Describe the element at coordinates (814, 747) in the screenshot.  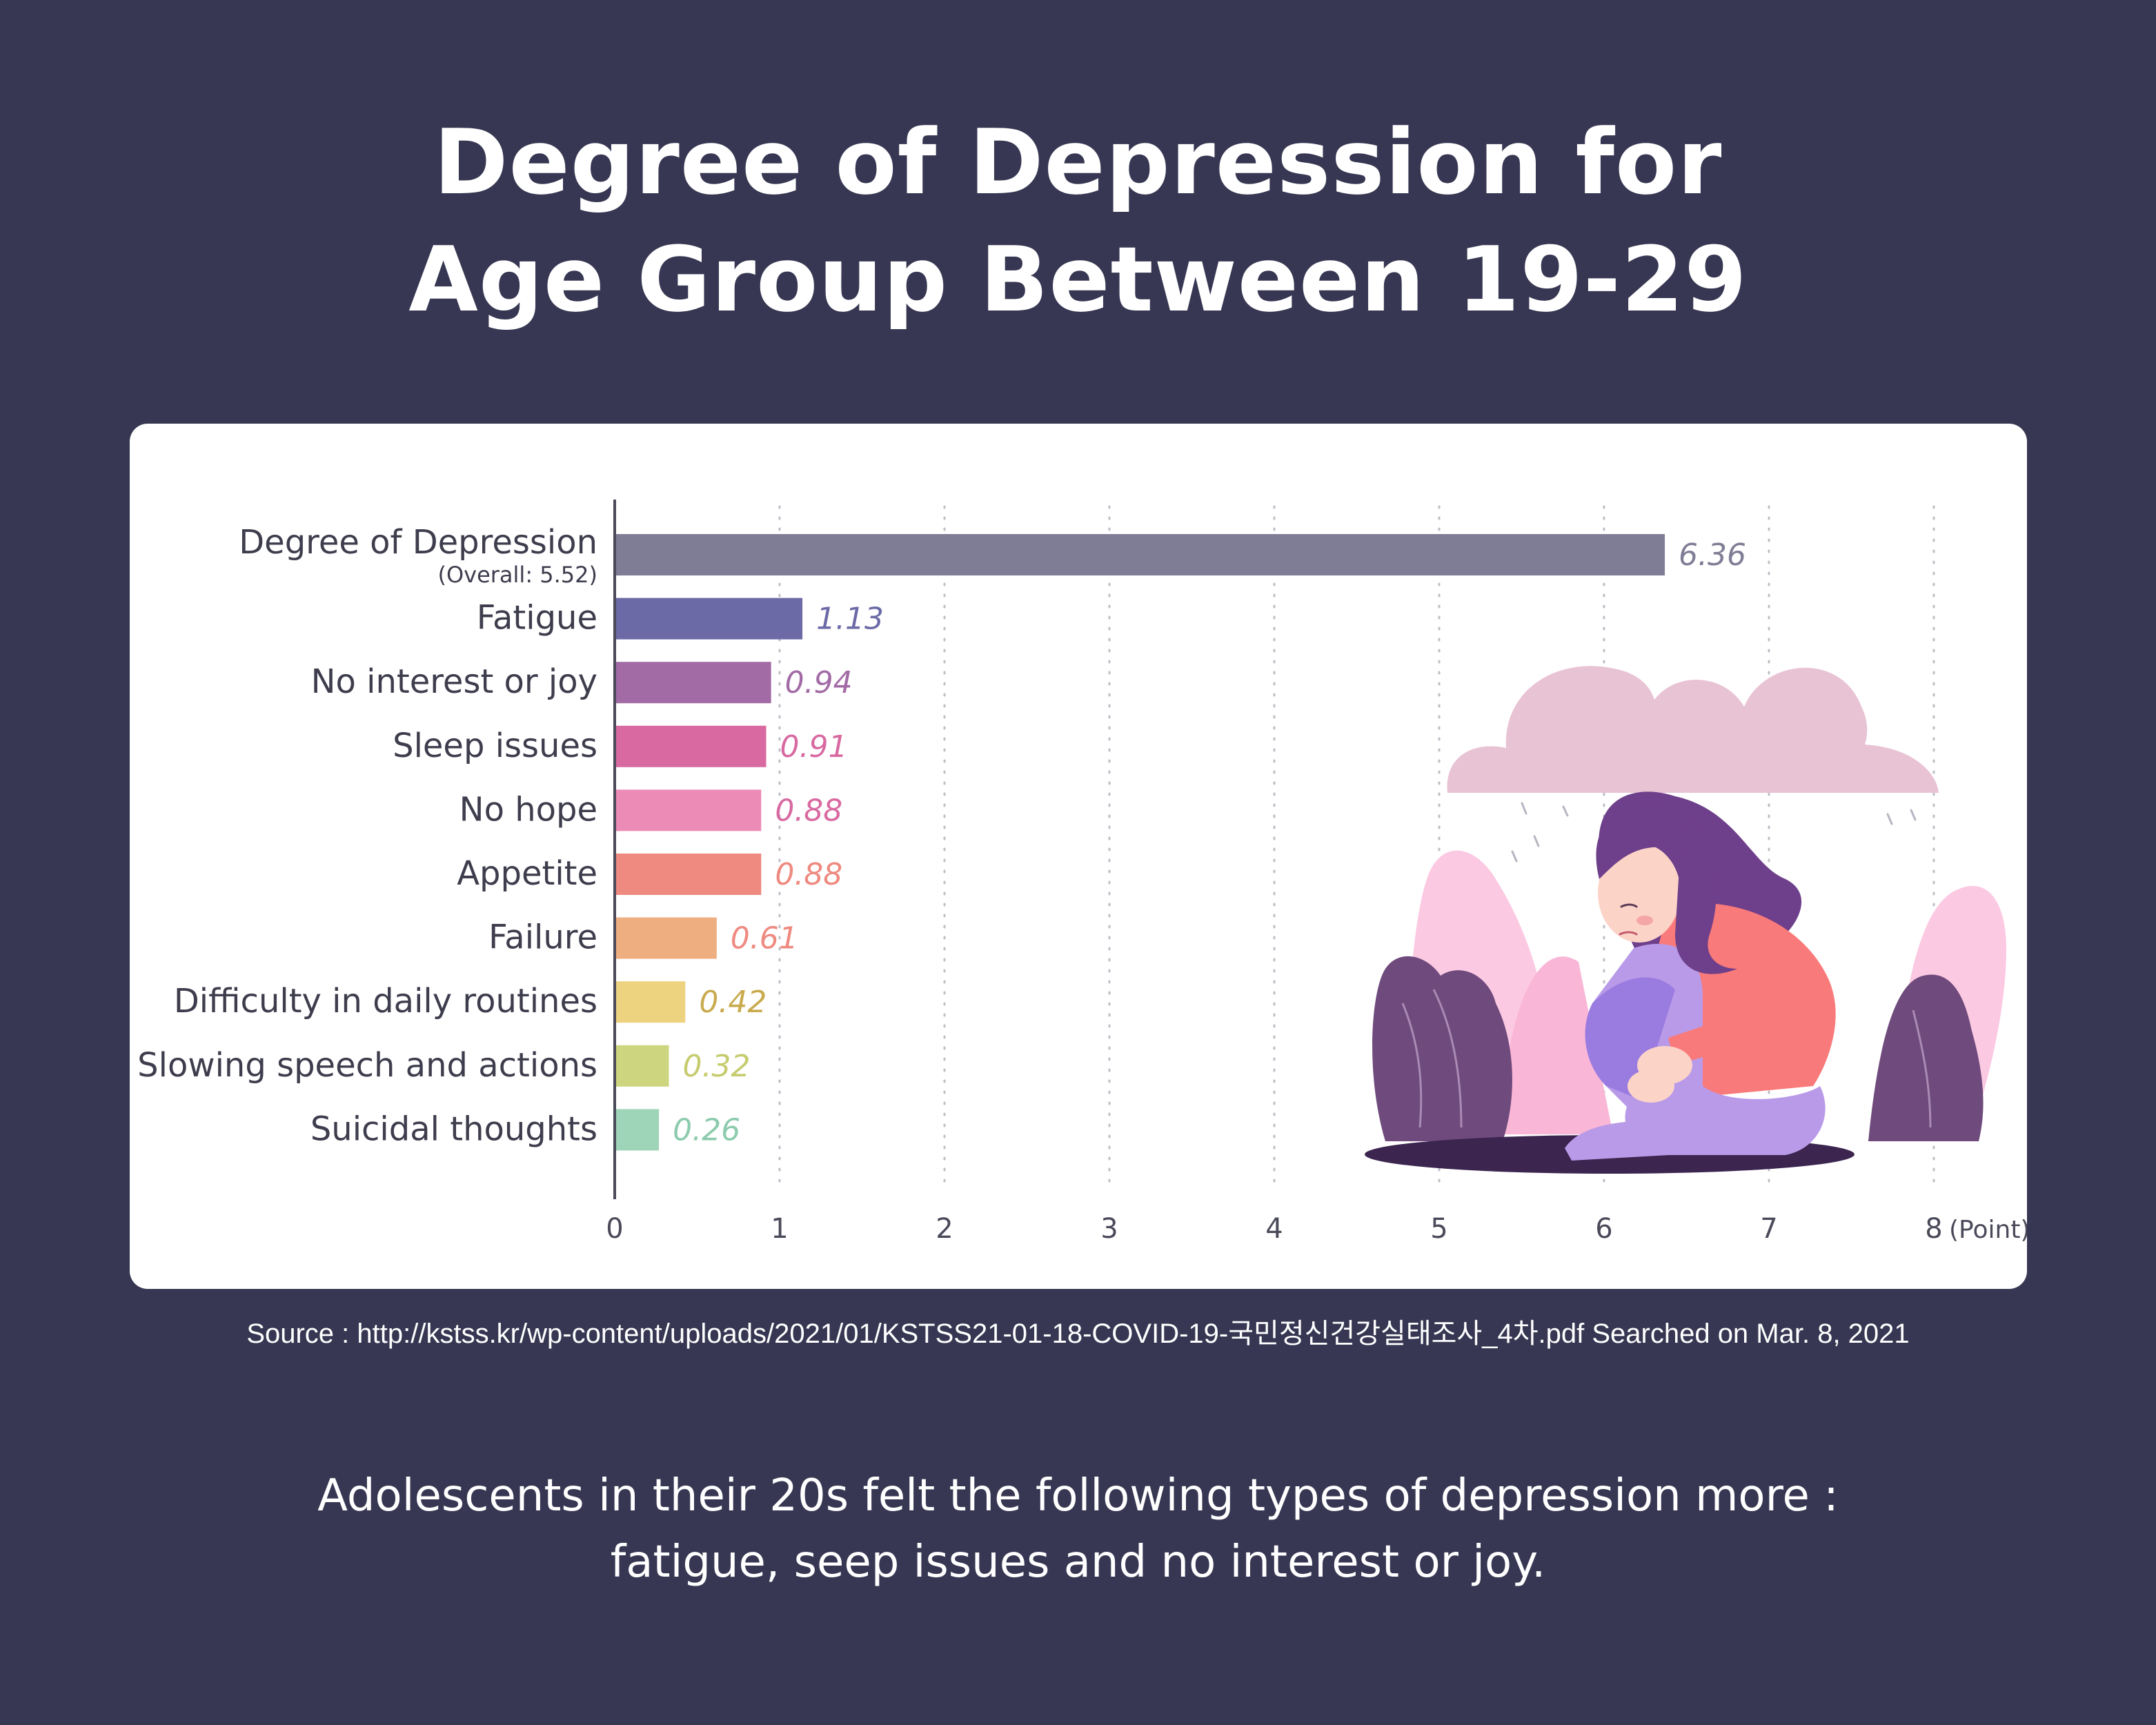
I see `bar-value-label: 0.91` at that location.